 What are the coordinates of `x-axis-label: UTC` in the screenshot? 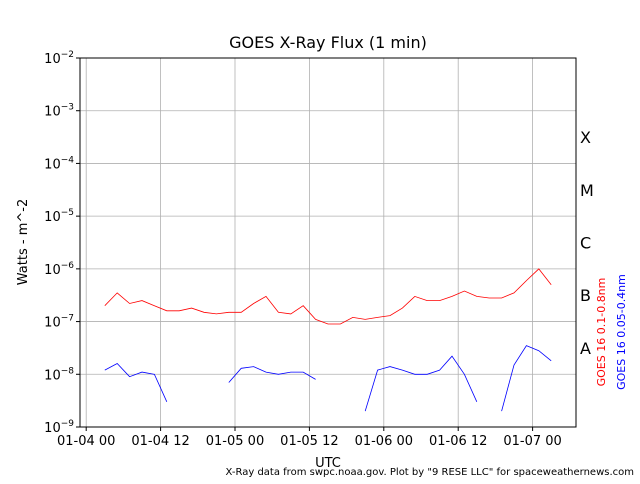 It's located at (328, 463).